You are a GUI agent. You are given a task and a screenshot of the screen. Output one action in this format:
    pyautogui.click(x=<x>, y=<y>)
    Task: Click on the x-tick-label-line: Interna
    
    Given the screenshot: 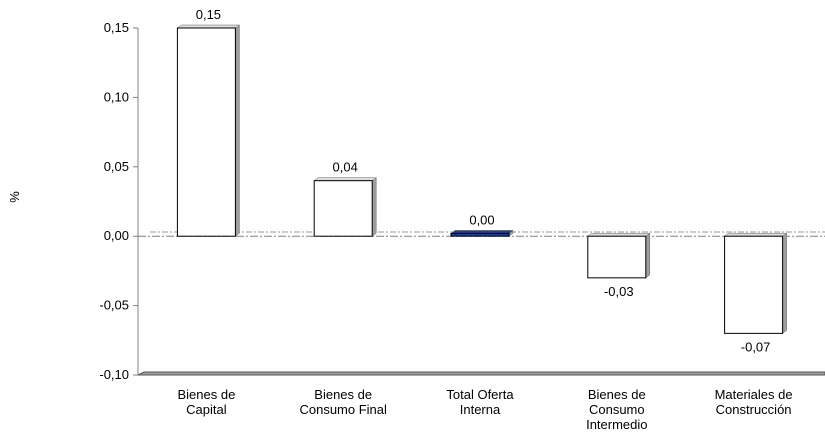 What is the action you would take?
    pyautogui.click(x=480, y=409)
    